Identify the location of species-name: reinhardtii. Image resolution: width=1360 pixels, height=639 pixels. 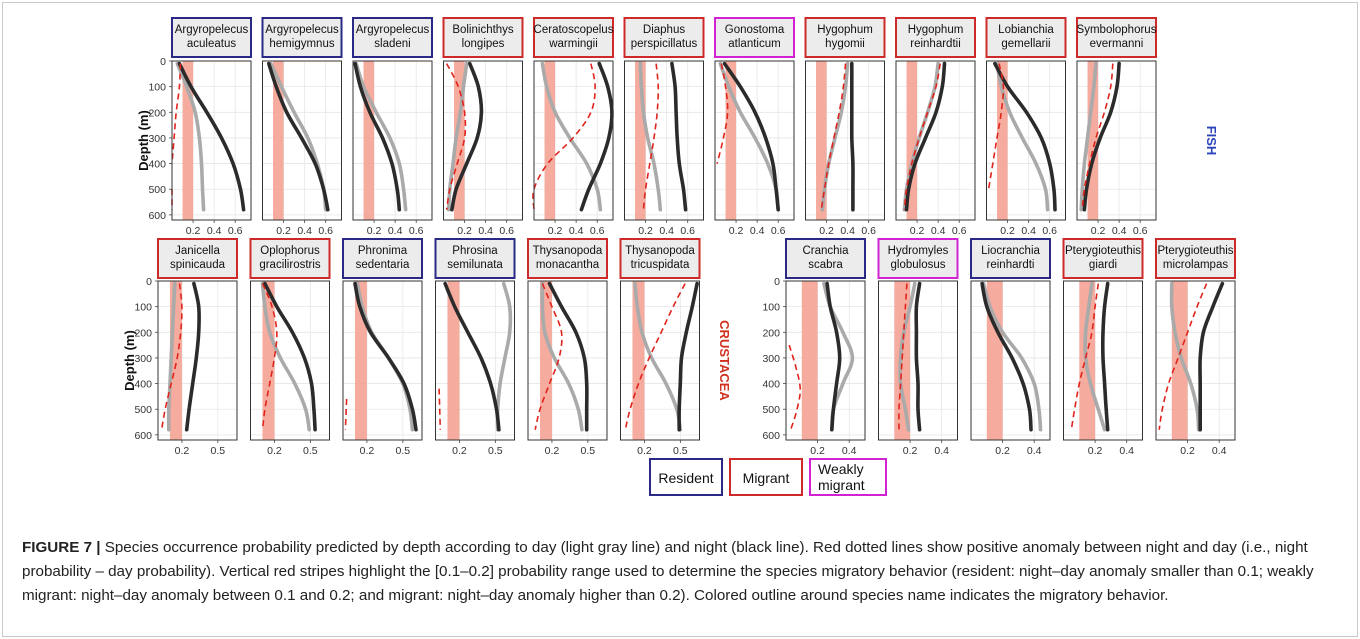
(935, 44).